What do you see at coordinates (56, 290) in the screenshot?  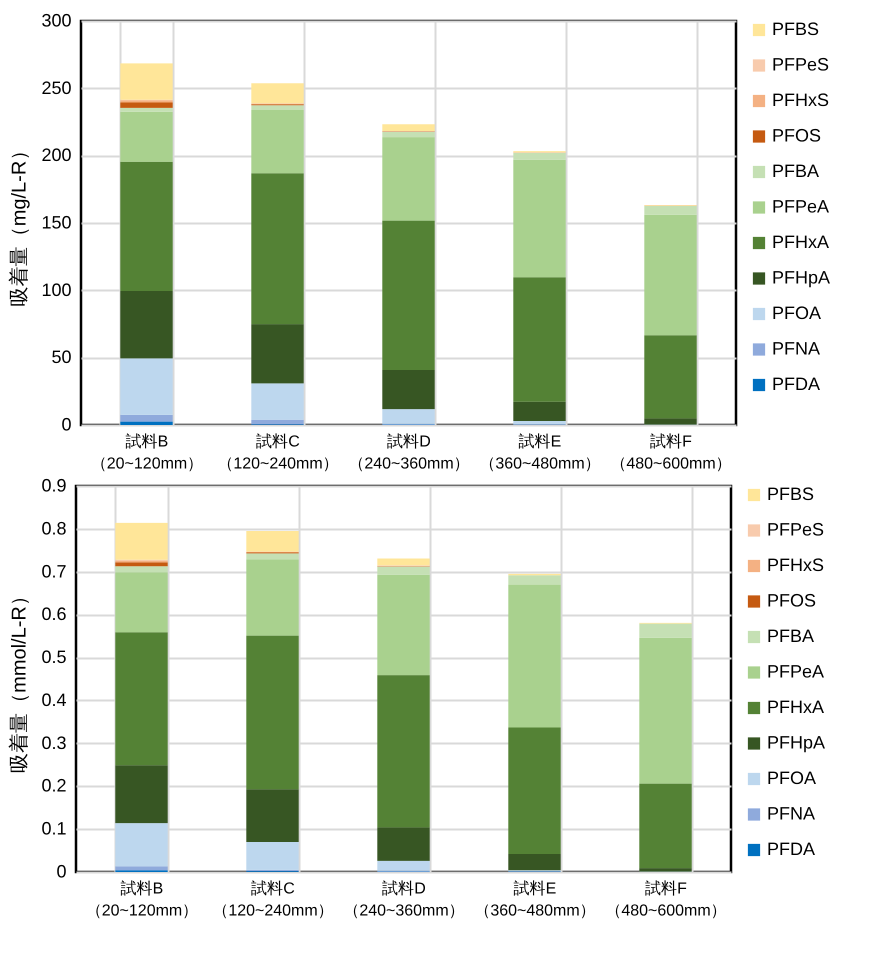 I see `y-tick-label: 100` at bounding box center [56, 290].